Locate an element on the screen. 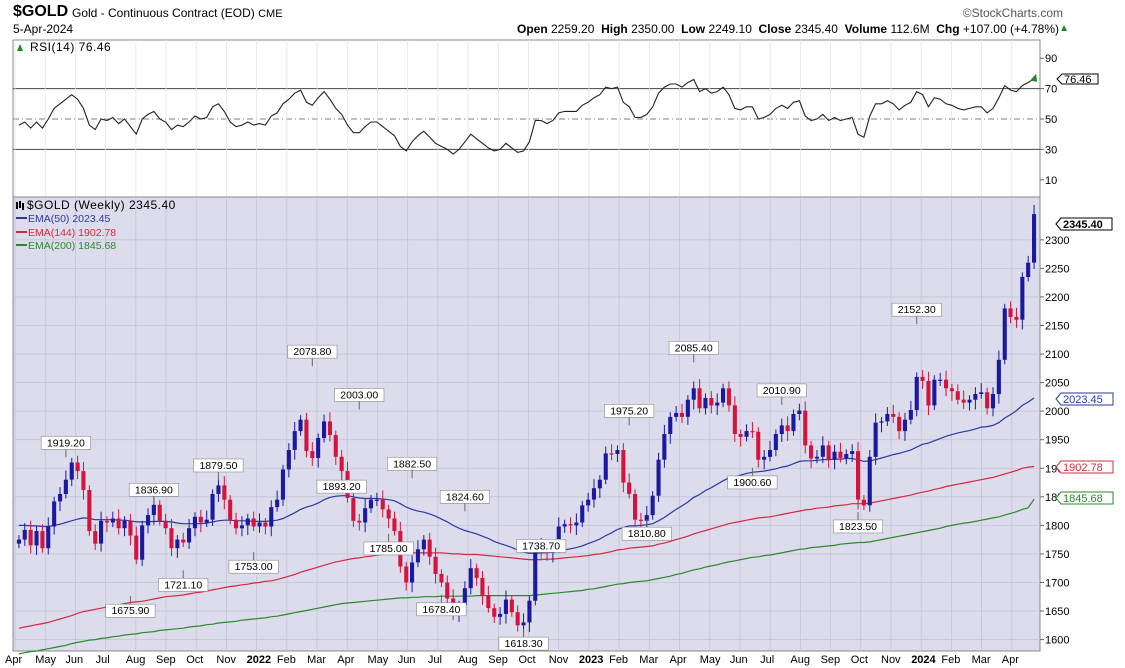  price-annotation: 1919.20 is located at coordinates (65, 446).